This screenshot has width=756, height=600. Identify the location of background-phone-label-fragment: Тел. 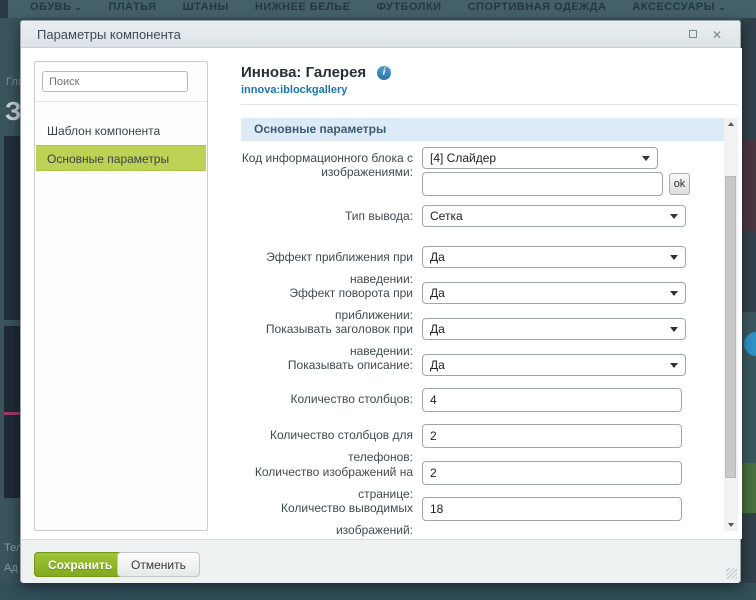
(13, 548).